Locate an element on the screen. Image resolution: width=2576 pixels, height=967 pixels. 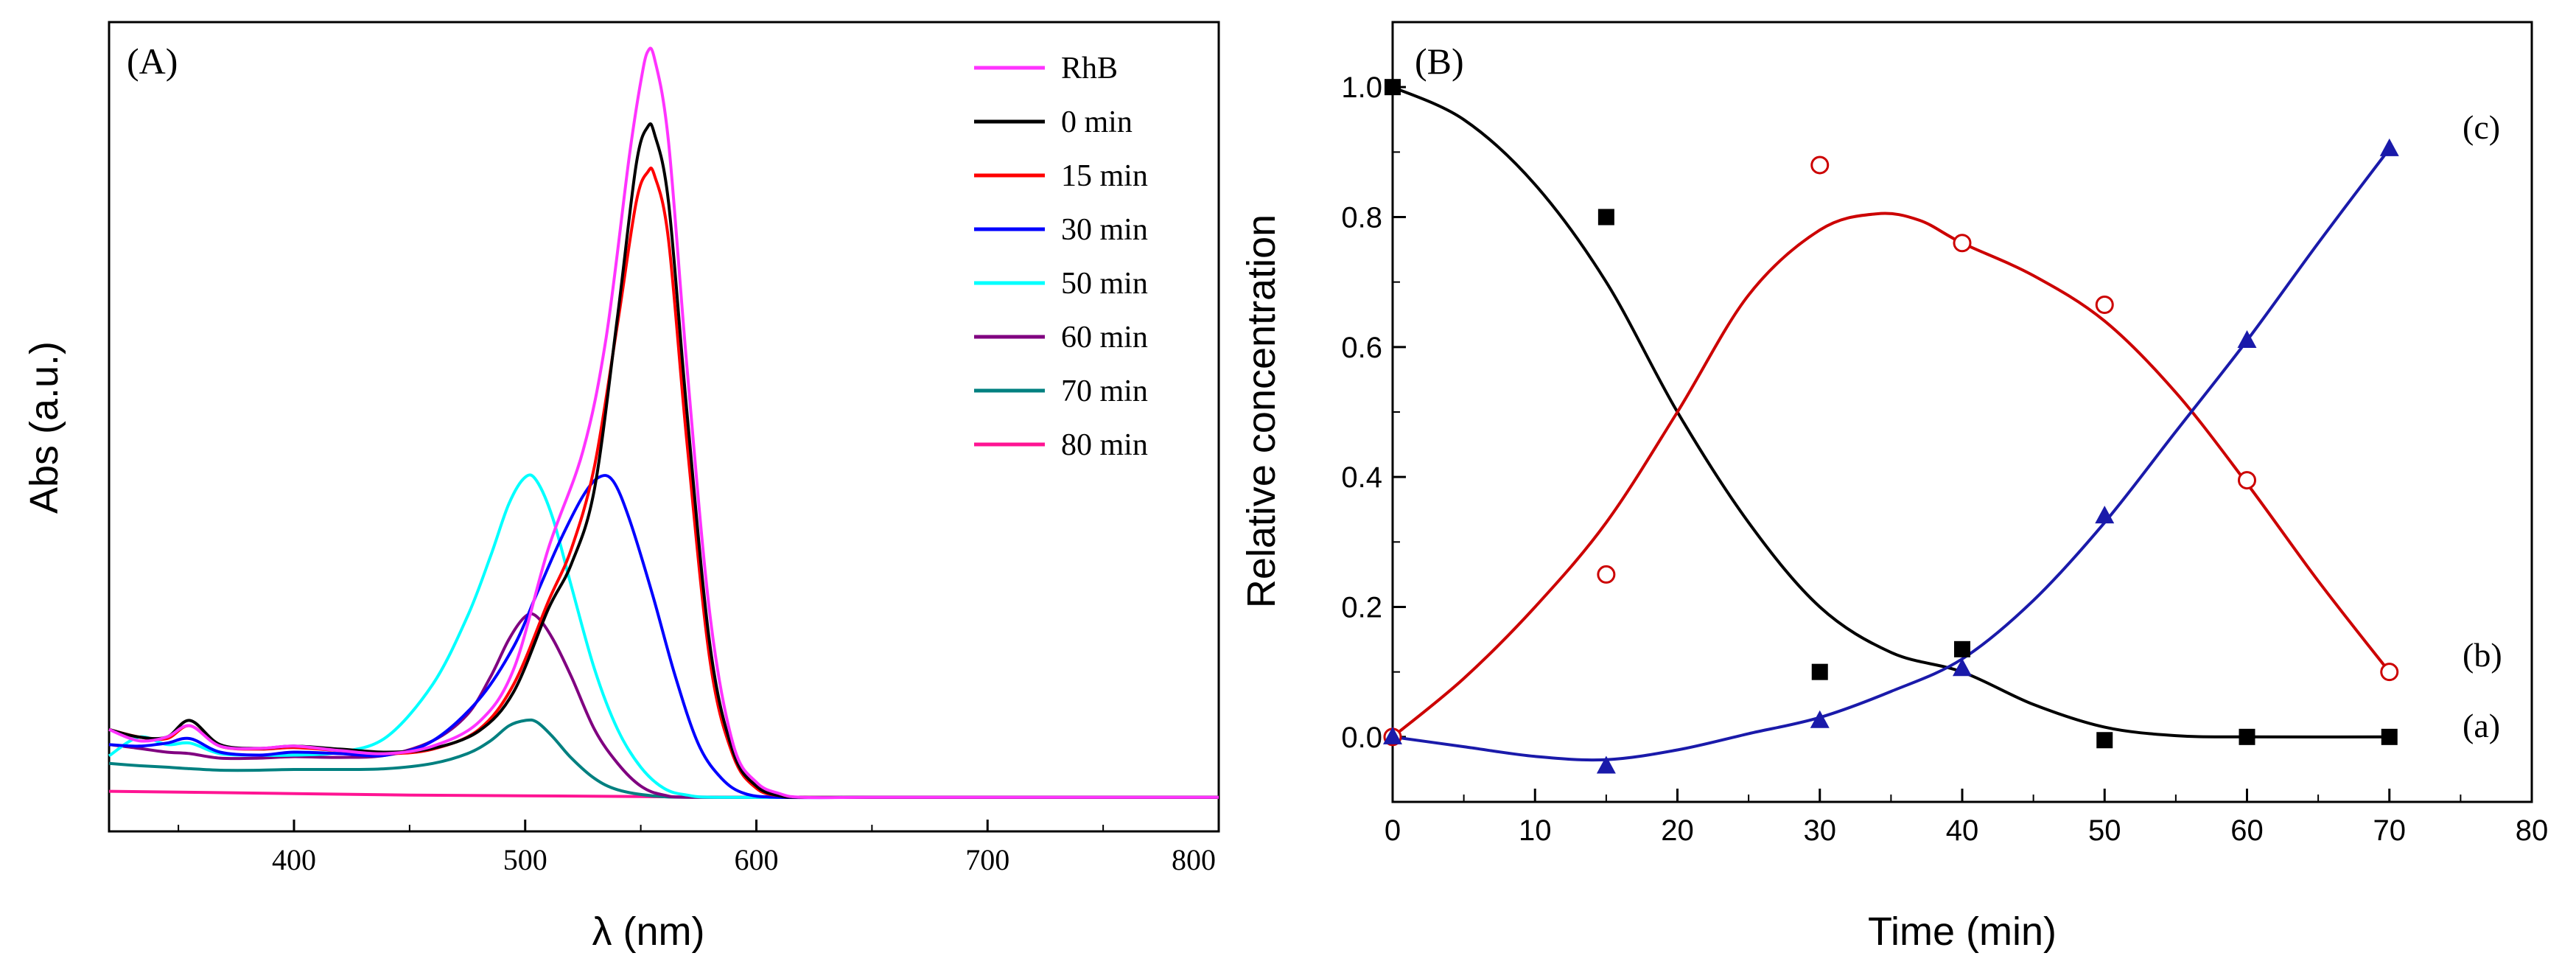
panel-b-label: (B) is located at coordinates (1439, 62).